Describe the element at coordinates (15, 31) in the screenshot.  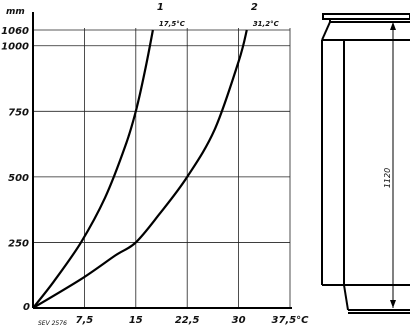
I see `y-tick-label: 1060` at that location.